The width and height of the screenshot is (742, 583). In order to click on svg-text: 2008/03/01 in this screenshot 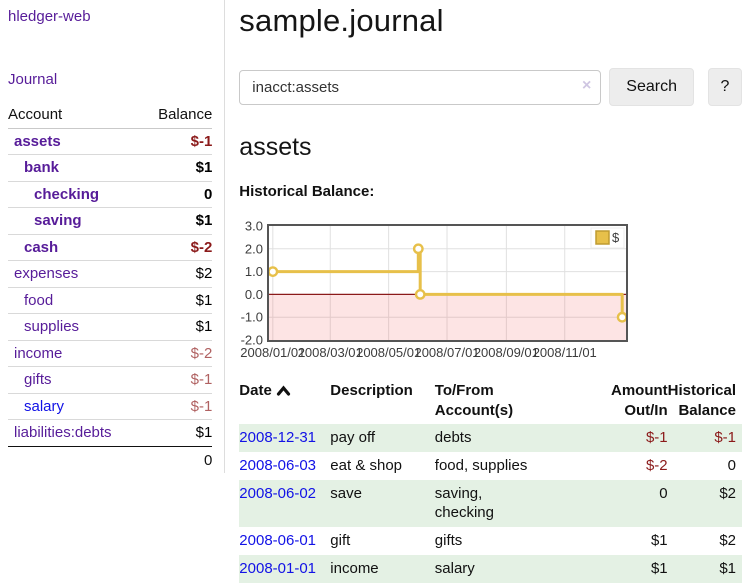, I will do `click(330, 352)`.